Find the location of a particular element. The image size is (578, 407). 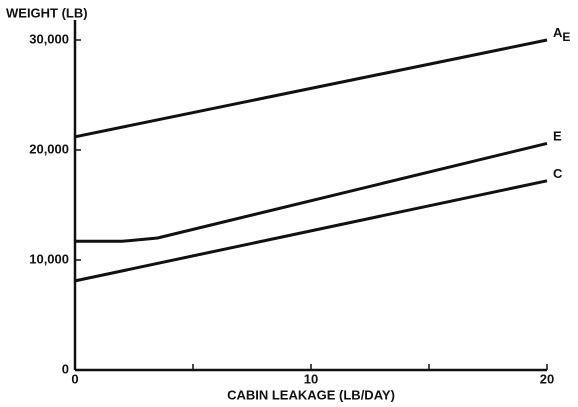

y-tick-label: 0 is located at coordinates (65, 368).